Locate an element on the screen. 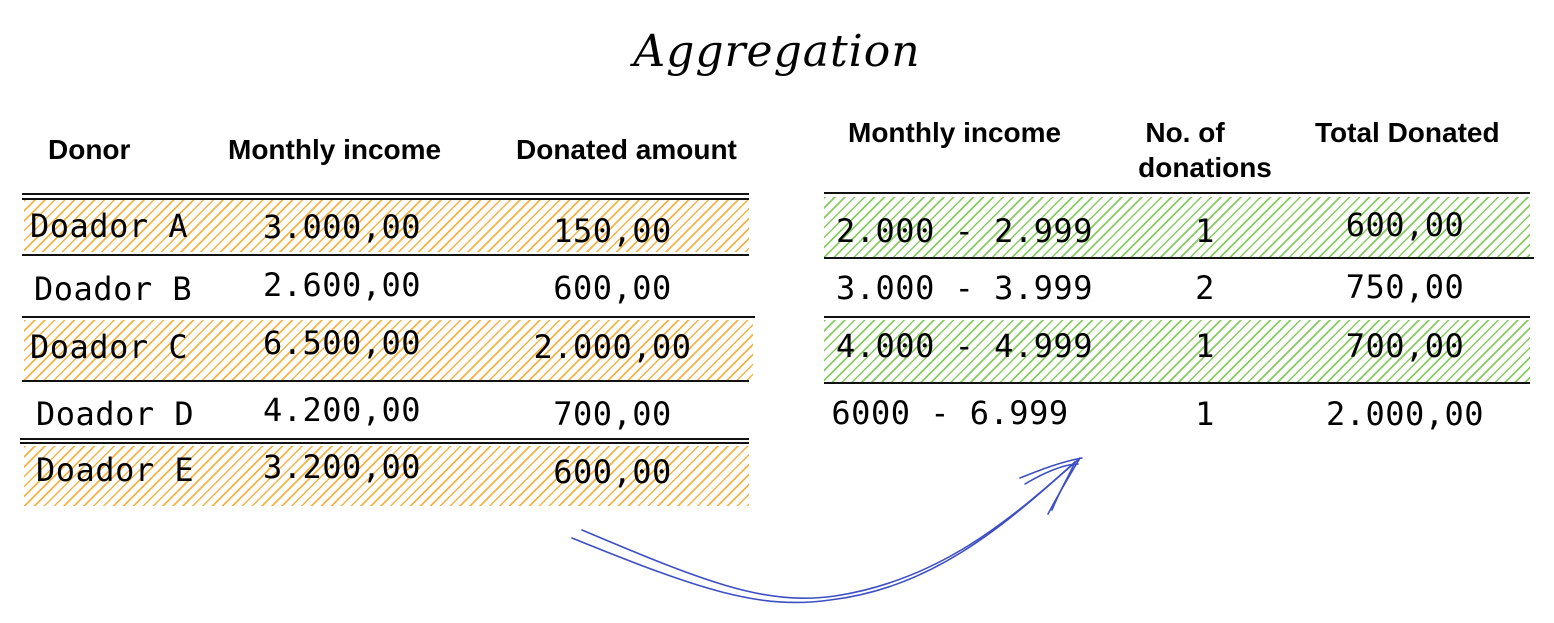 Image resolution: width=1554 pixels, height=623 pixels. donor-name: Doador D is located at coordinates (115, 414).